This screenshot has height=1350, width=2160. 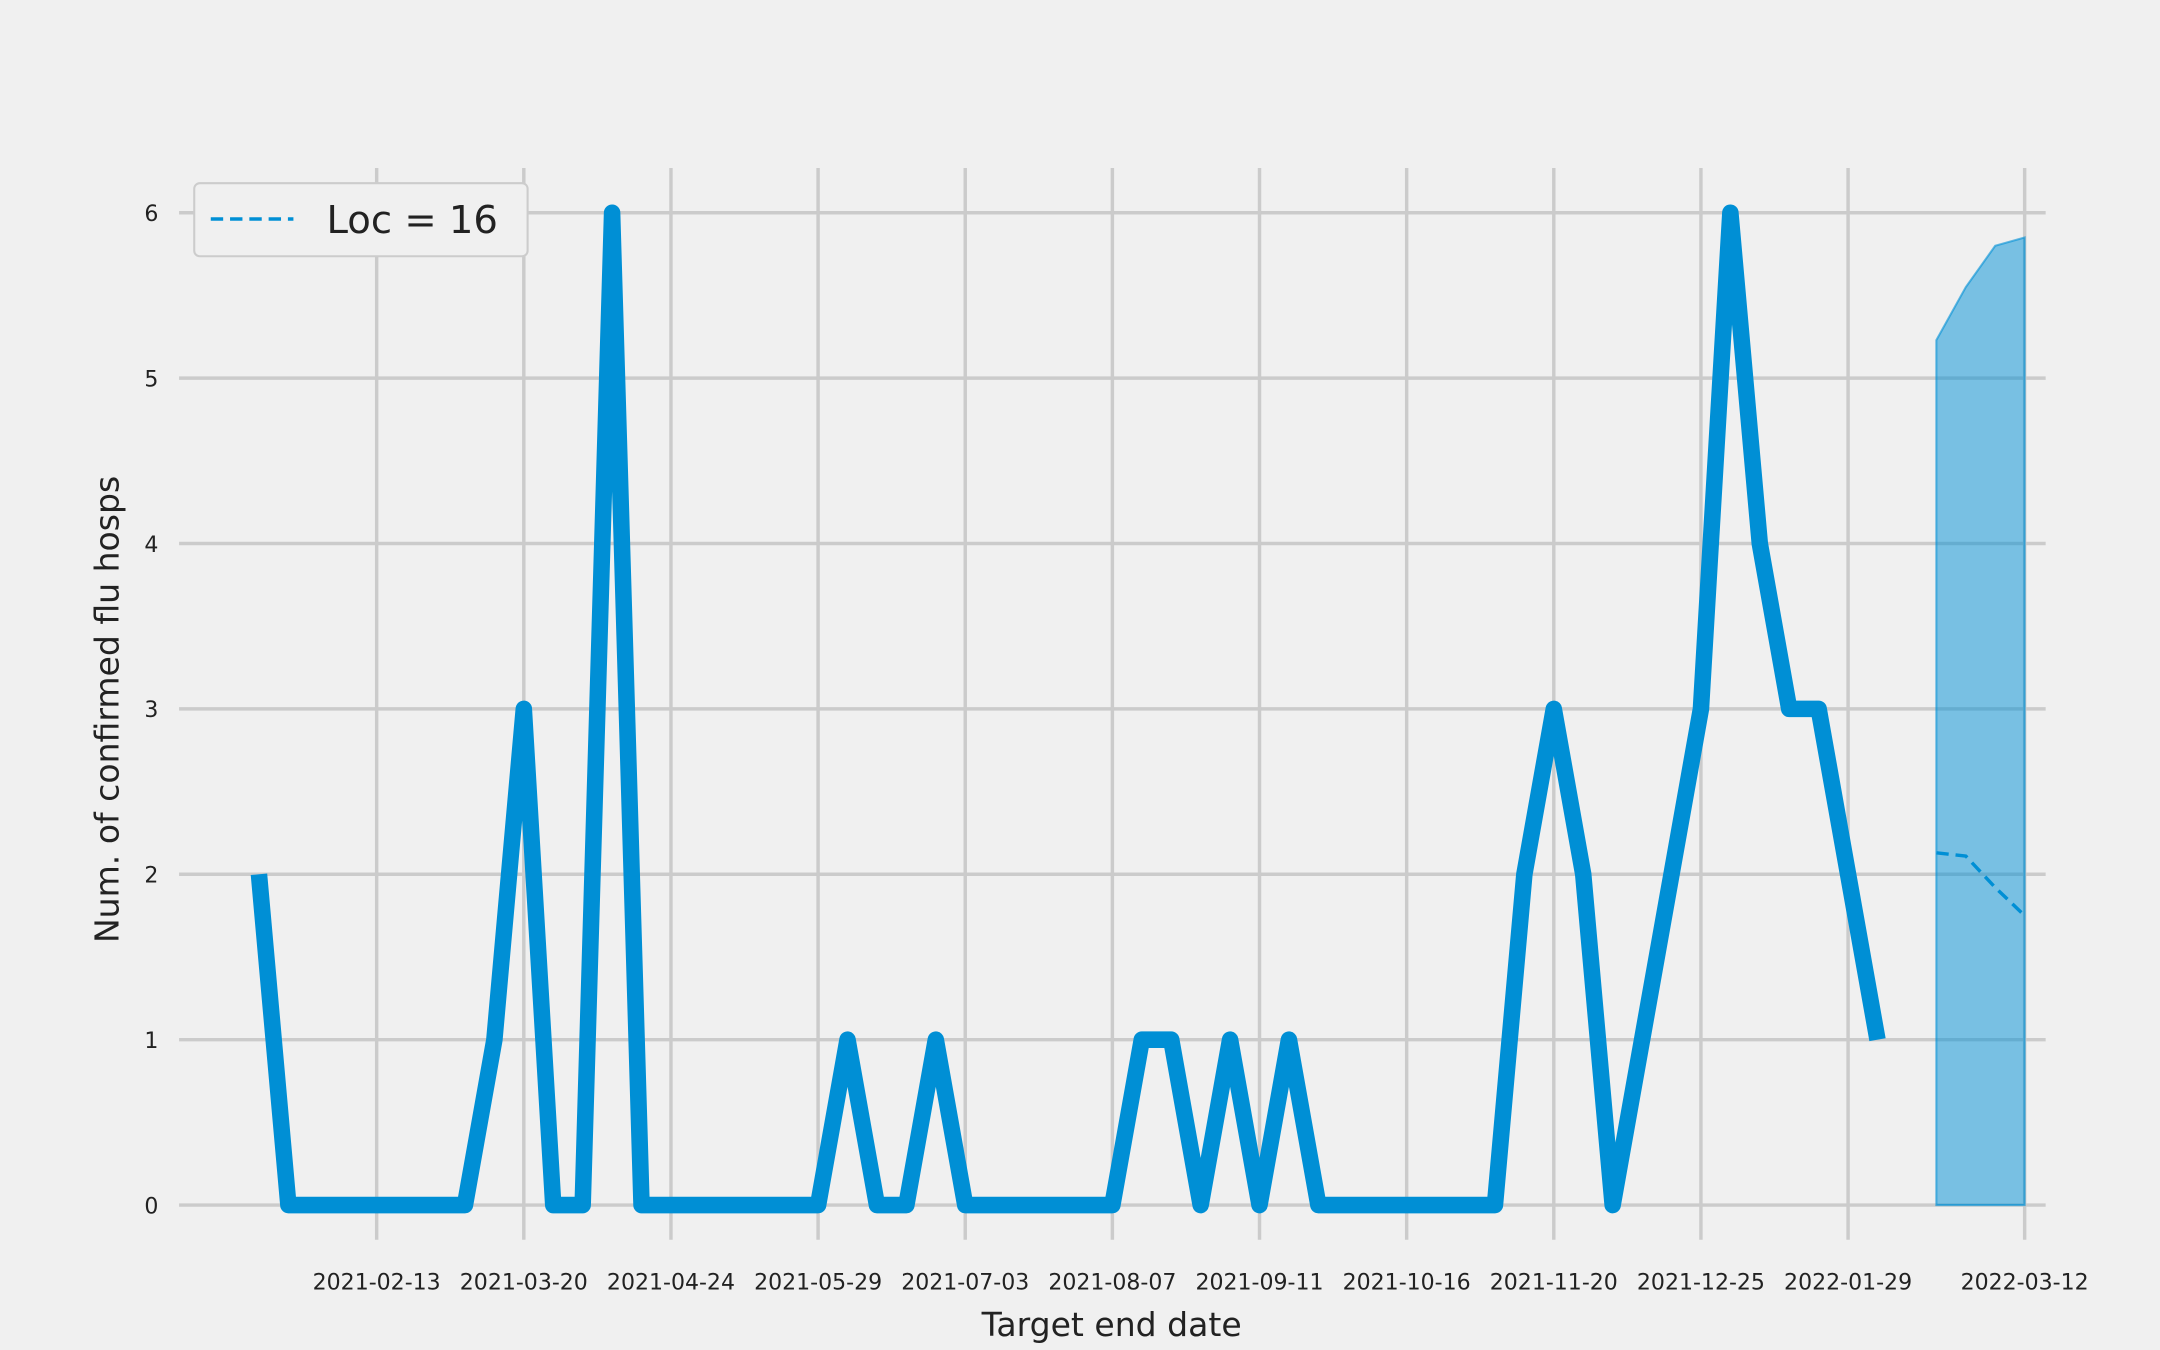 I want to click on y-tick-label: 1, so click(x=151, y=1041).